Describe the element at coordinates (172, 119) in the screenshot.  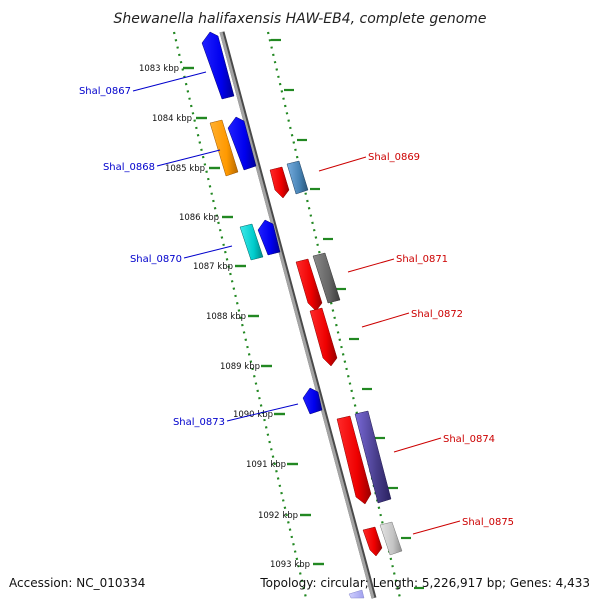
I see `tick-label: 1084 kbp` at that location.